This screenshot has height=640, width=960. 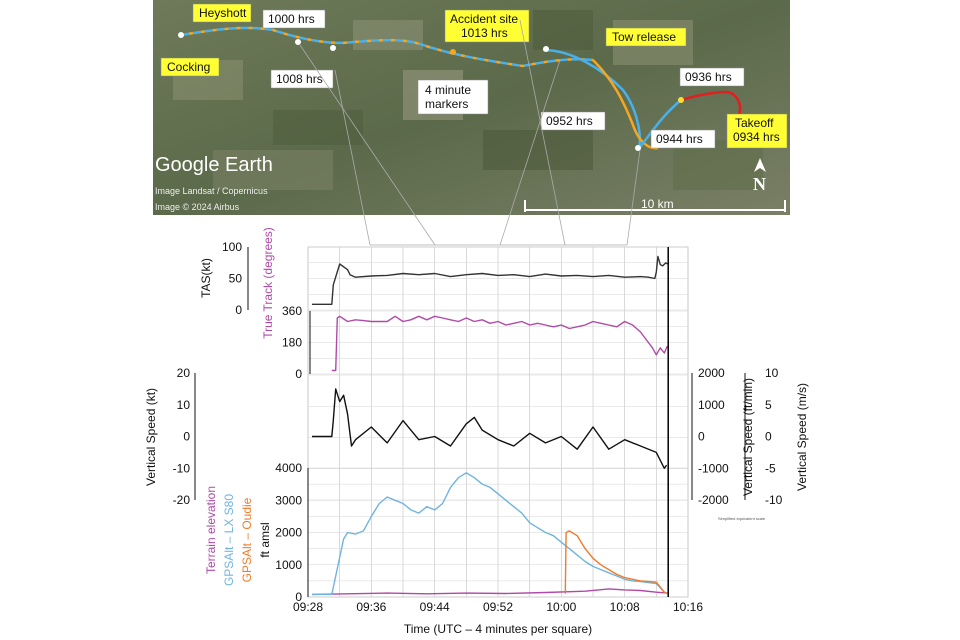 I want to click on label-heyshott: Heyshott, so click(x=223, y=13).